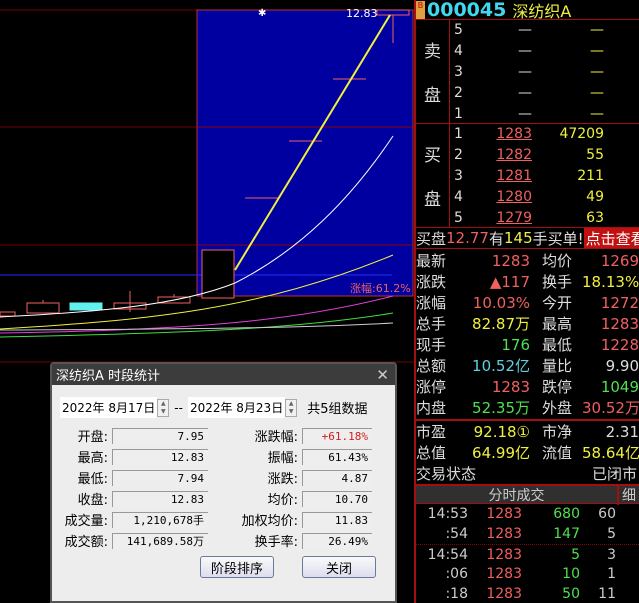 This screenshot has width=639, height=603. What do you see at coordinates (236, 407) in the screenshot?
I see `end-date-input: 2022年 8月23日` at bounding box center [236, 407].